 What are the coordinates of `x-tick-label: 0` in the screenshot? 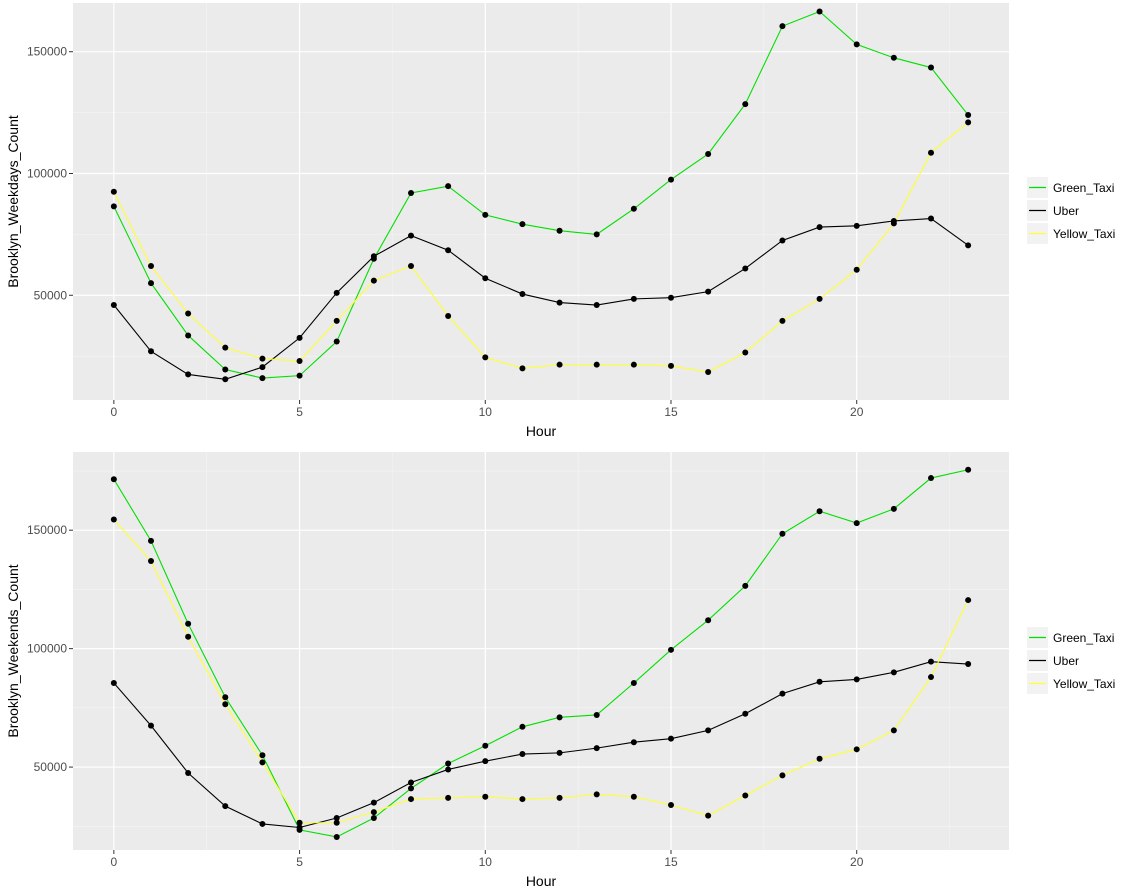 It's located at (114, 412).